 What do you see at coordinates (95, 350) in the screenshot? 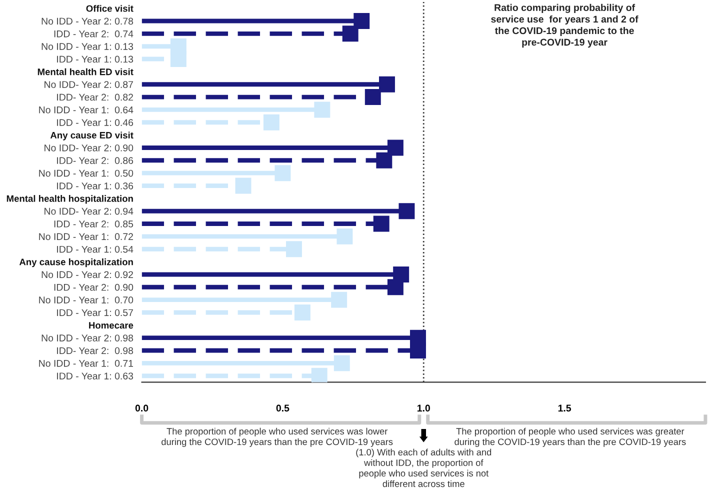
I see `y-tick-label: IDD- Year 2: 0.98` at bounding box center [95, 350].